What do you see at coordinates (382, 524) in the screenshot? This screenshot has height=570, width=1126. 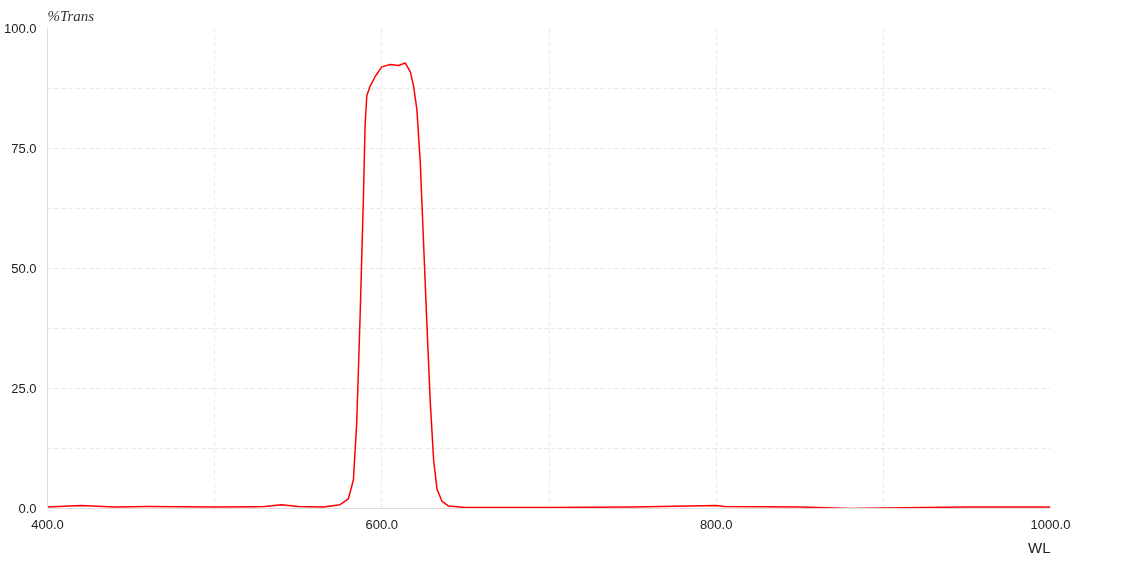 I see `x-tick-label: 600.0` at bounding box center [382, 524].